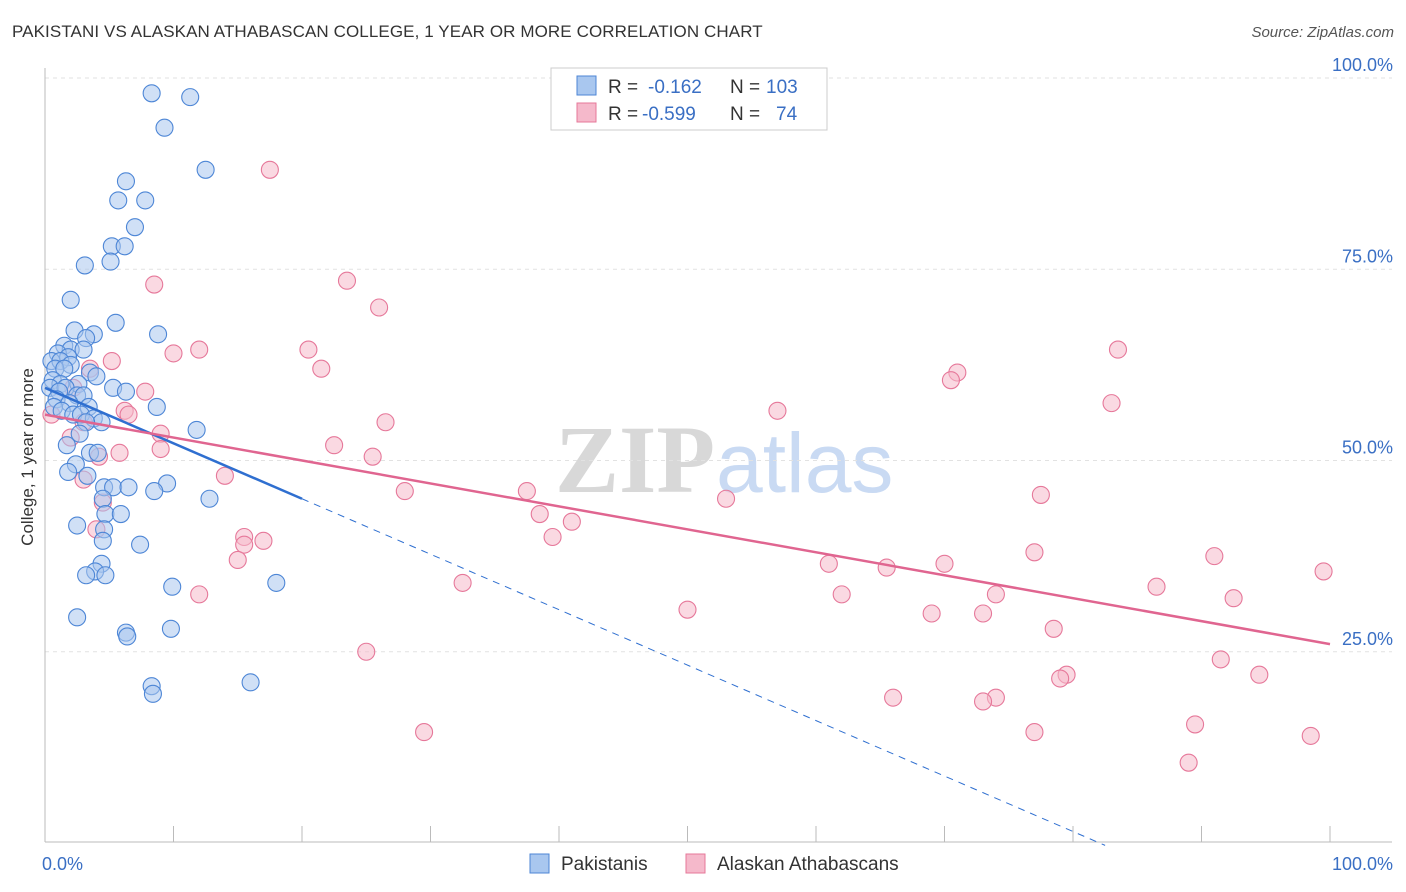 This screenshot has width=1406, height=892. Describe the element at coordinates (1362, 65) in the screenshot. I see `y-tick-label-3: 100.0%` at that location.